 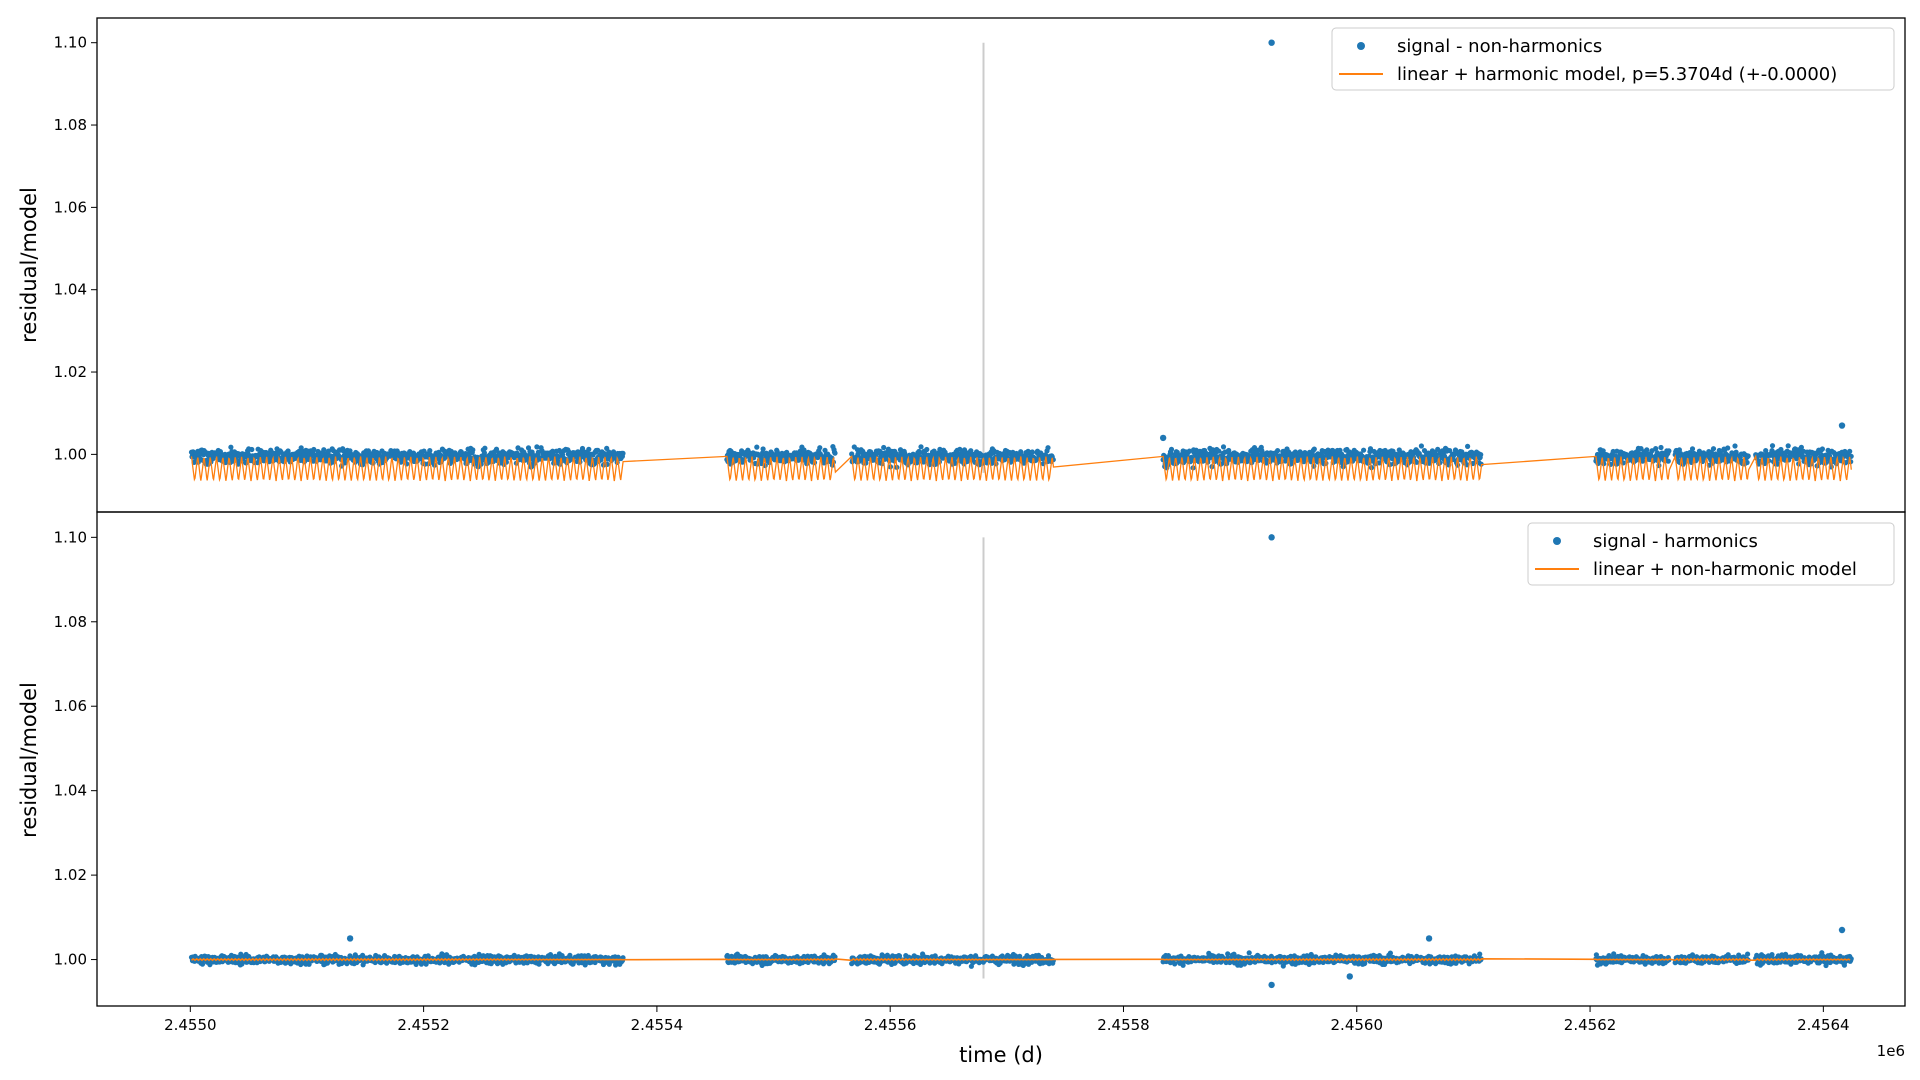 I want to click on y-tick-label: 1.06, so click(x=70, y=207).